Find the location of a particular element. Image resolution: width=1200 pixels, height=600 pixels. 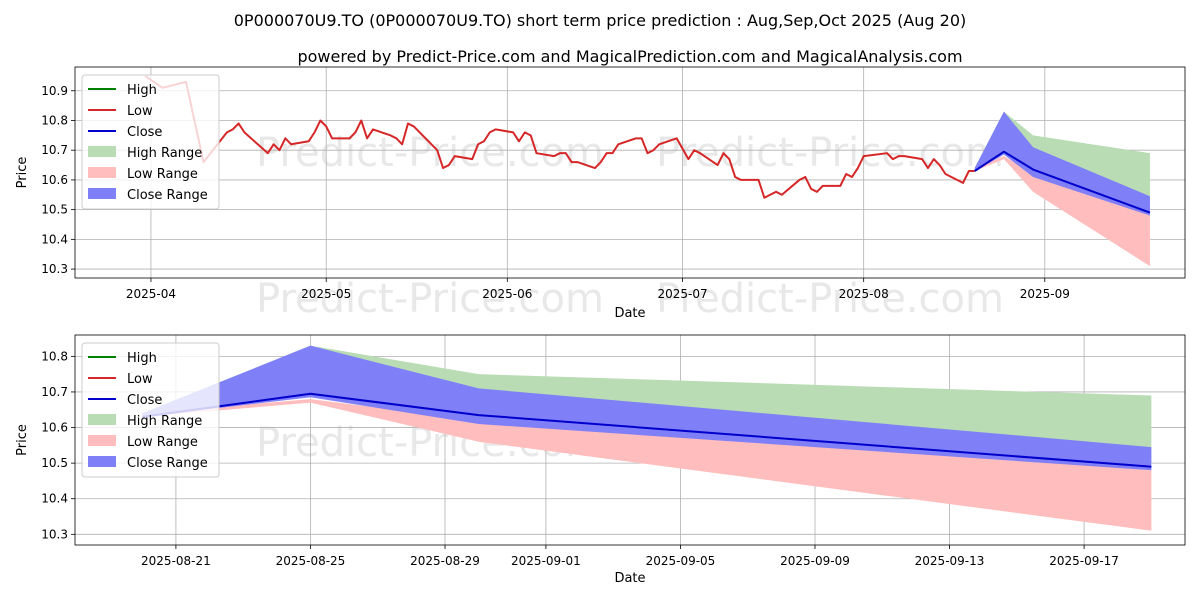

x-tick-label: 2025-09-01 is located at coordinates (546, 561).